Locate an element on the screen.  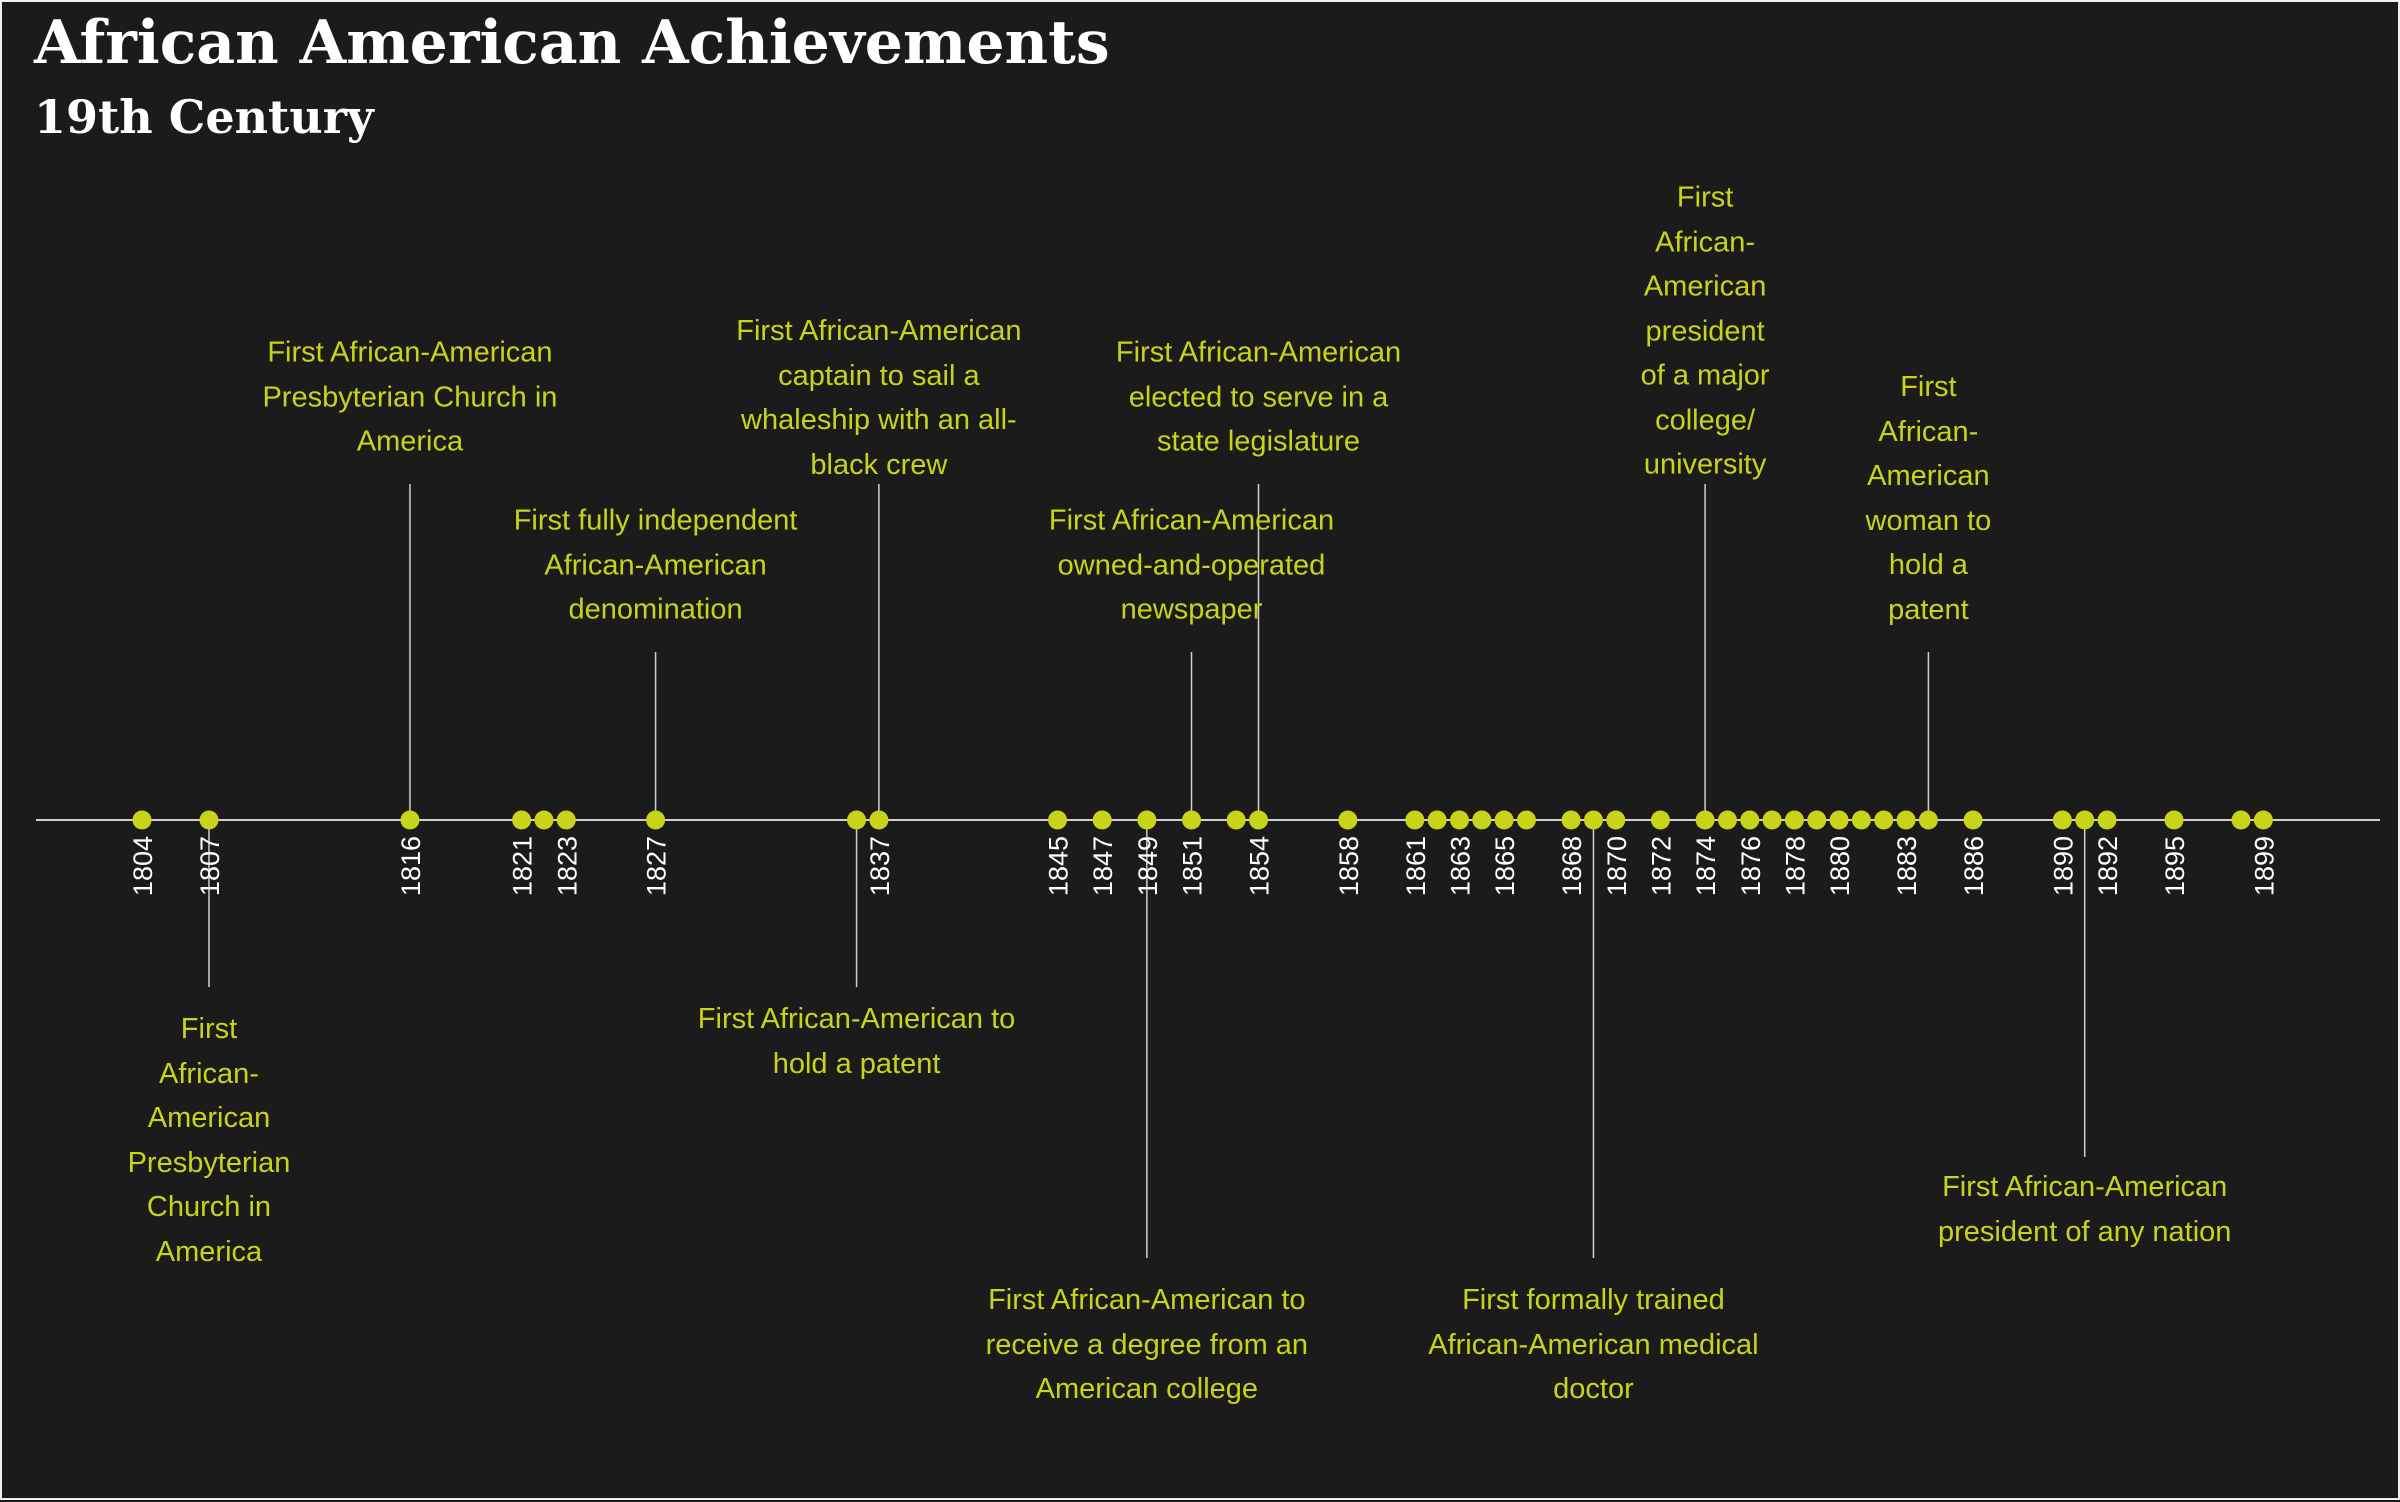
year-tick-label: 1880 is located at coordinates (1840, 866).